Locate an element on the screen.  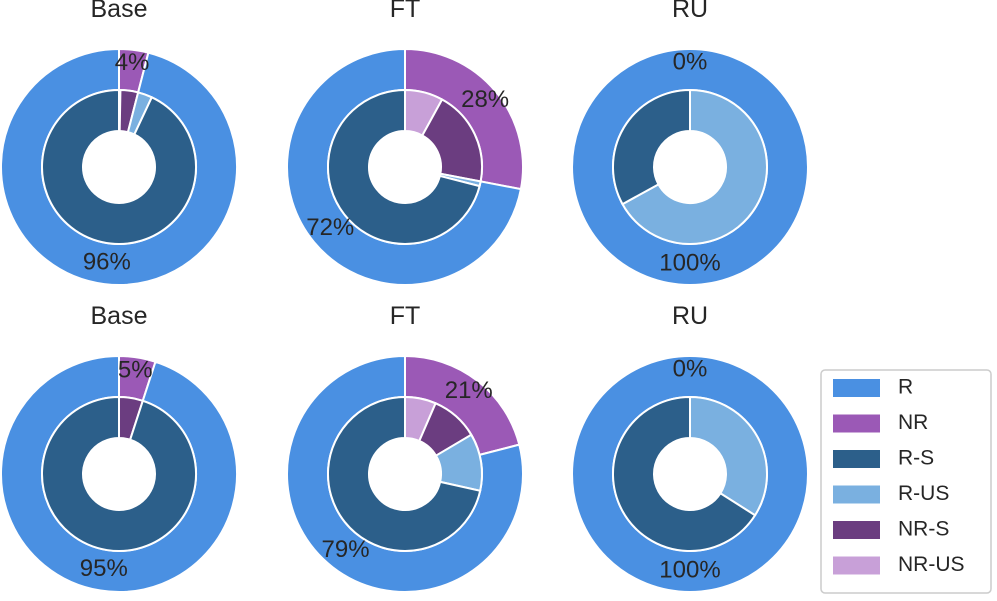
donut-panel-3: RU 0% 100% is located at coordinates (690, 143).